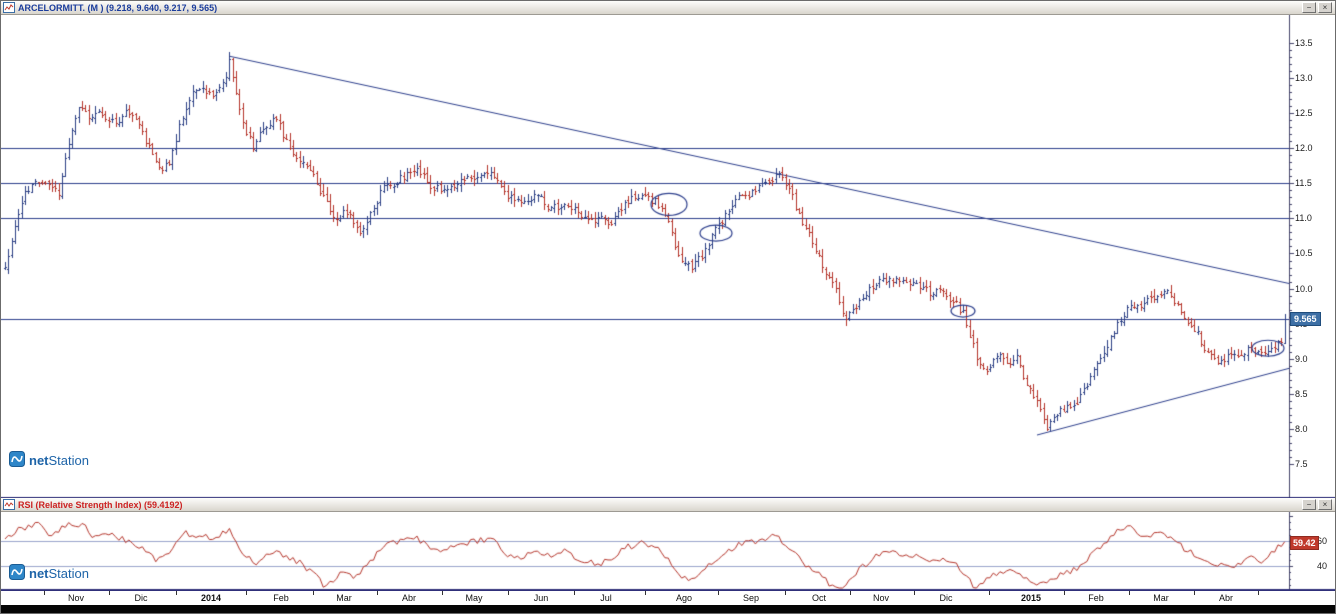 Image resolution: width=1336 pixels, height=614 pixels. I want to click on indicator-icon, so click(9, 504).